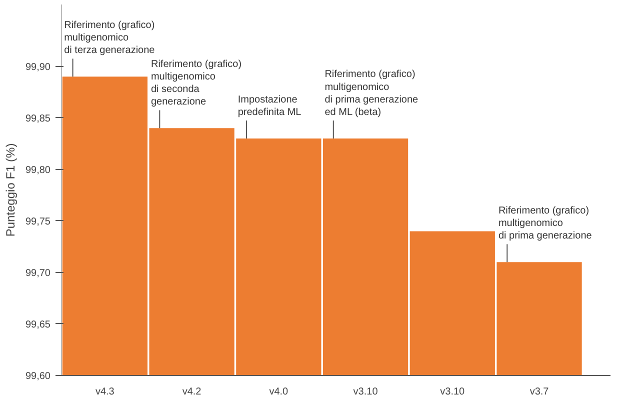  Describe the element at coordinates (545, 223) in the screenshot. I see `annotation: Riferimento (grafico) multigenomico di prima generazione` at that location.